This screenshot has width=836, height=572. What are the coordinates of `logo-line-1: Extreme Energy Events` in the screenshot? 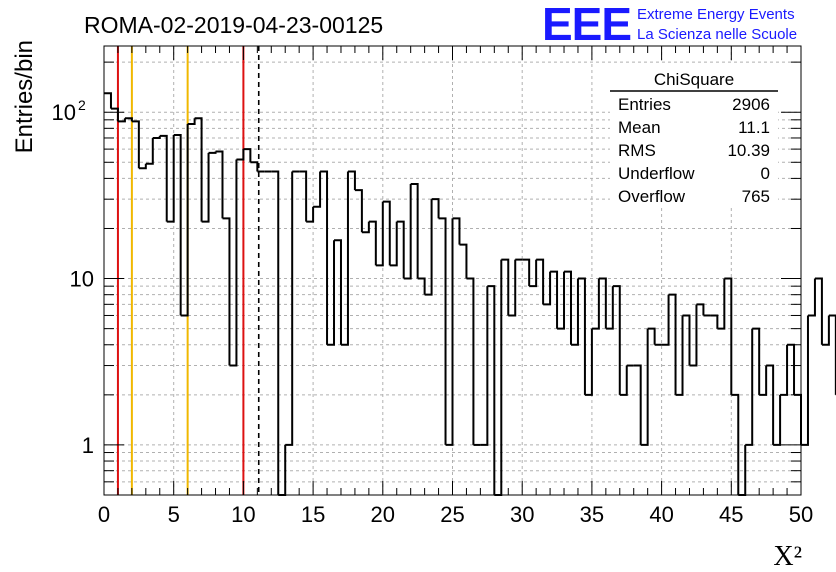 It's located at (716, 14).